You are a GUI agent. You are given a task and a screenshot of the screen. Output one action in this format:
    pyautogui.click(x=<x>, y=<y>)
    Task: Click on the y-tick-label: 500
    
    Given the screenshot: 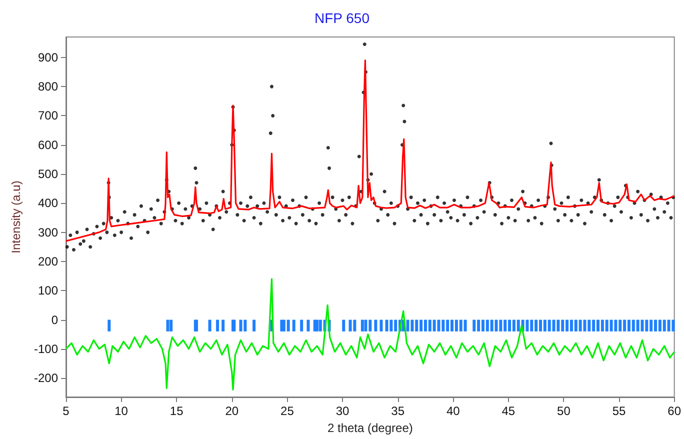 What is the action you would take?
    pyautogui.click(x=48, y=174)
    